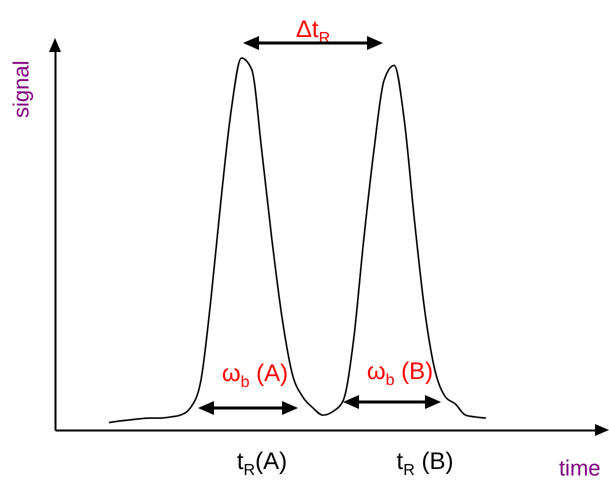 The width and height of the screenshot is (609, 490). What do you see at coordinates (255, 375) in the screenshot?
I see `annotation: ω$_{b}$ (A)` at bounding box center [255, 375].